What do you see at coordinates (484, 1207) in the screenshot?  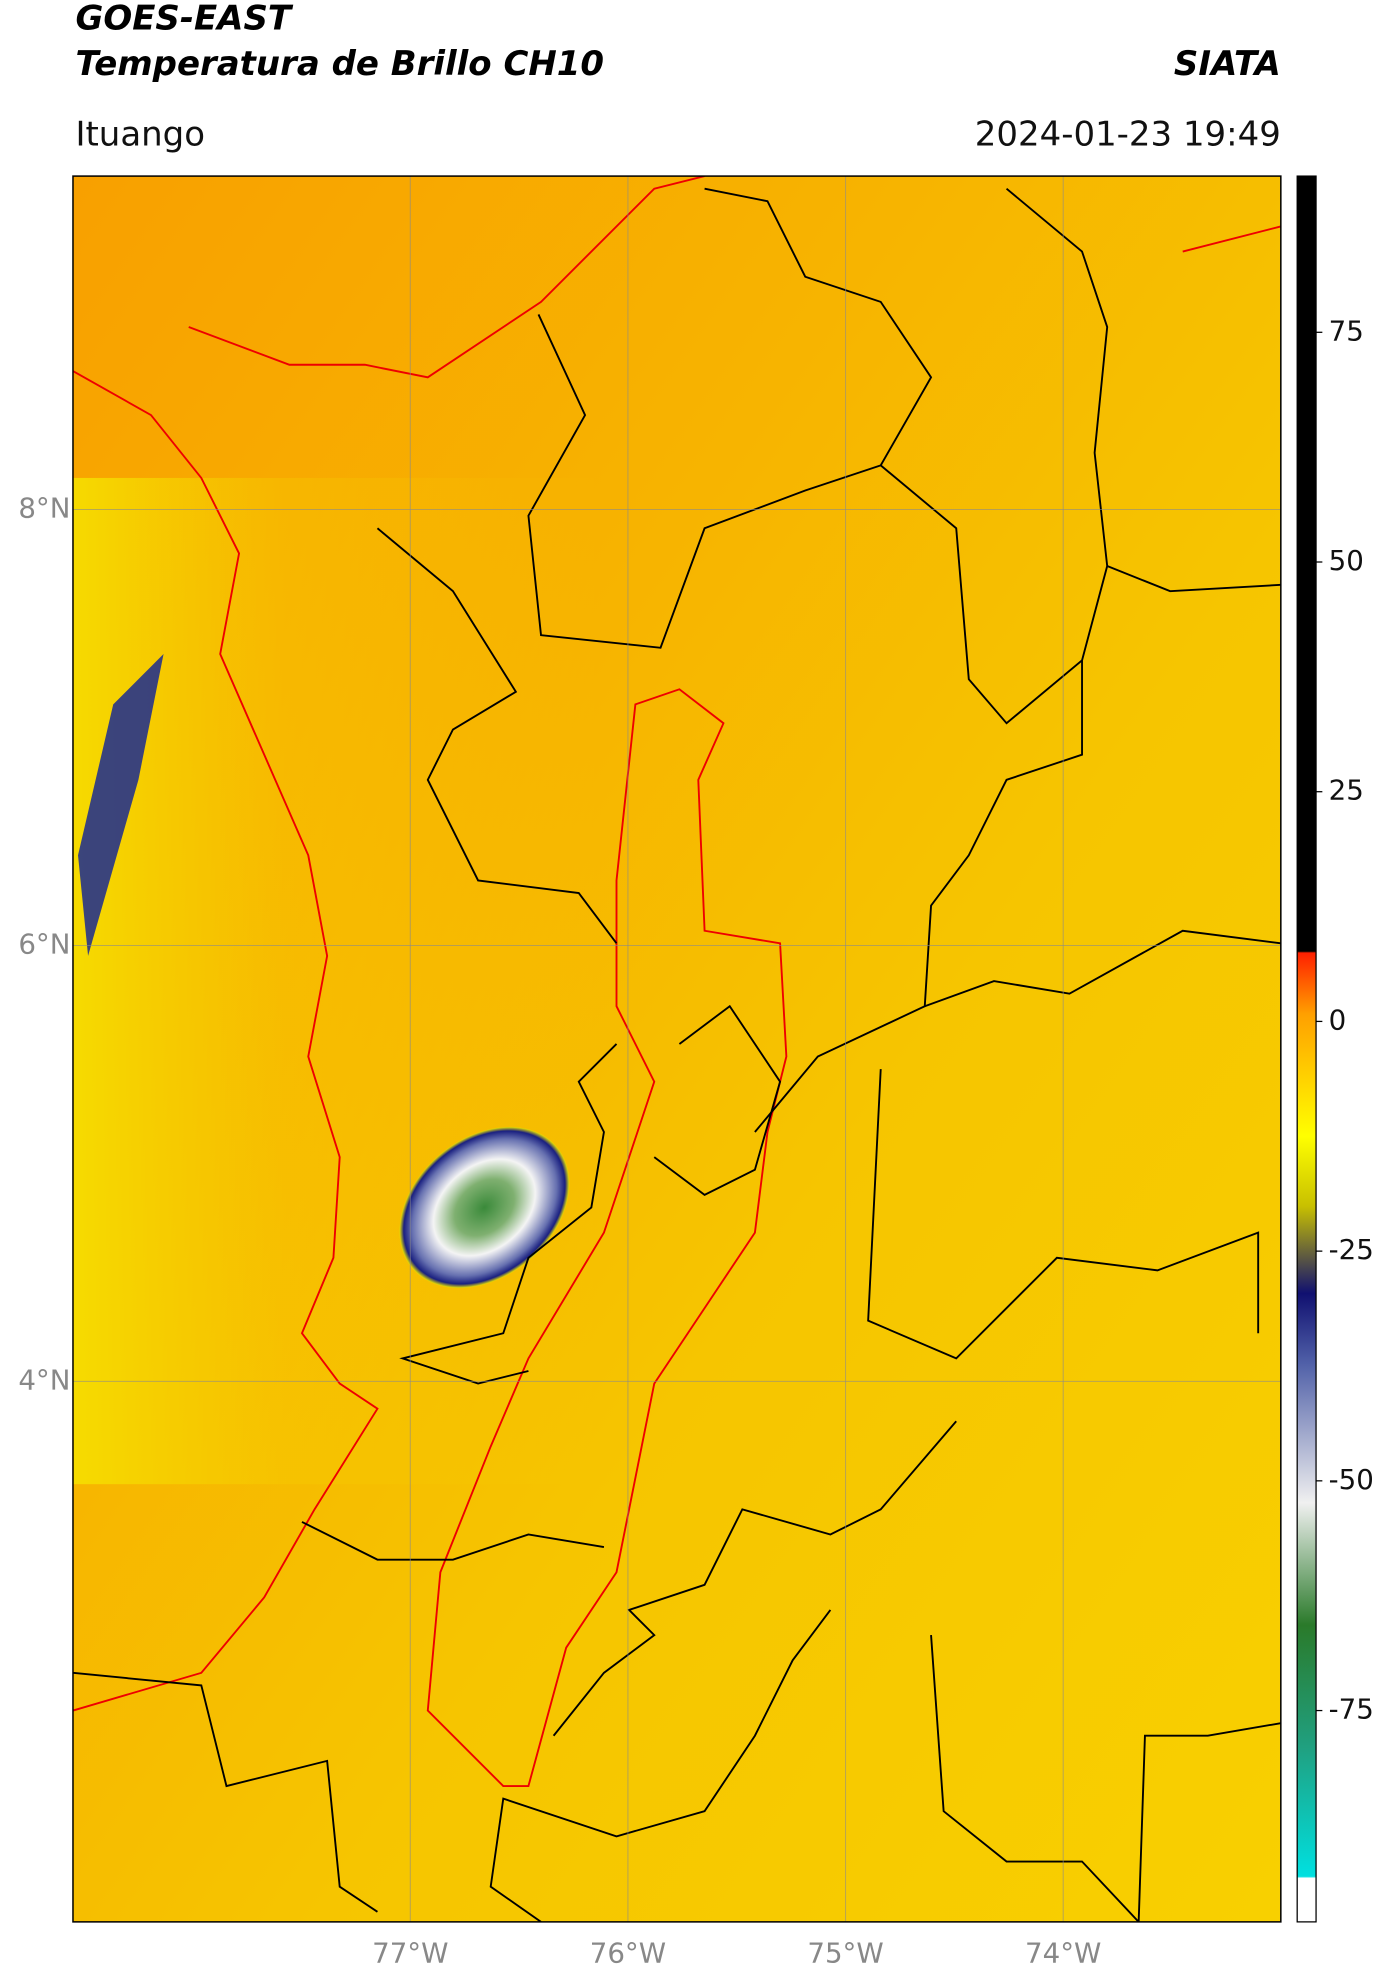 I see `cloud-cell` at bounding box center [484, 1207].